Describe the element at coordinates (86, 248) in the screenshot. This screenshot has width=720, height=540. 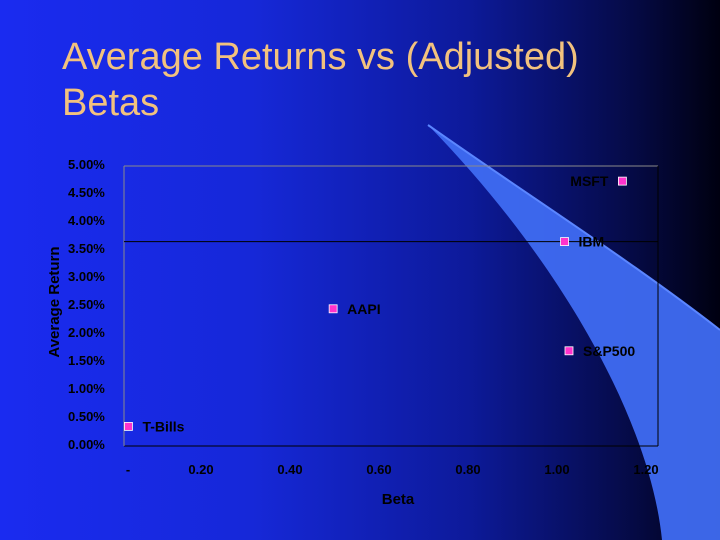
I see `y-tick-label: 3.50%` at that location.